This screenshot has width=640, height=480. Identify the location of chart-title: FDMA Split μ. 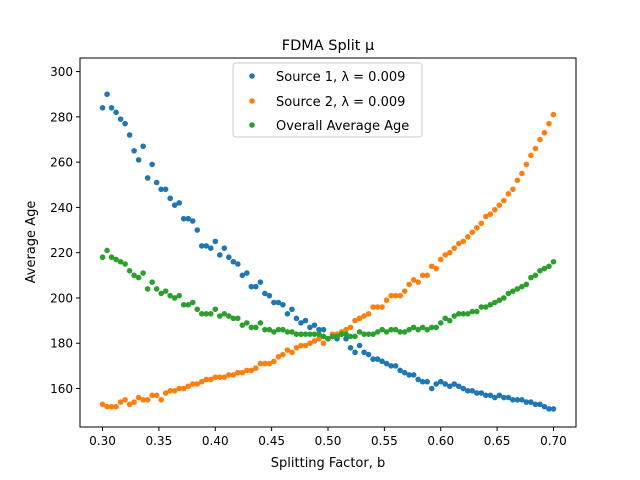
(328, 46).